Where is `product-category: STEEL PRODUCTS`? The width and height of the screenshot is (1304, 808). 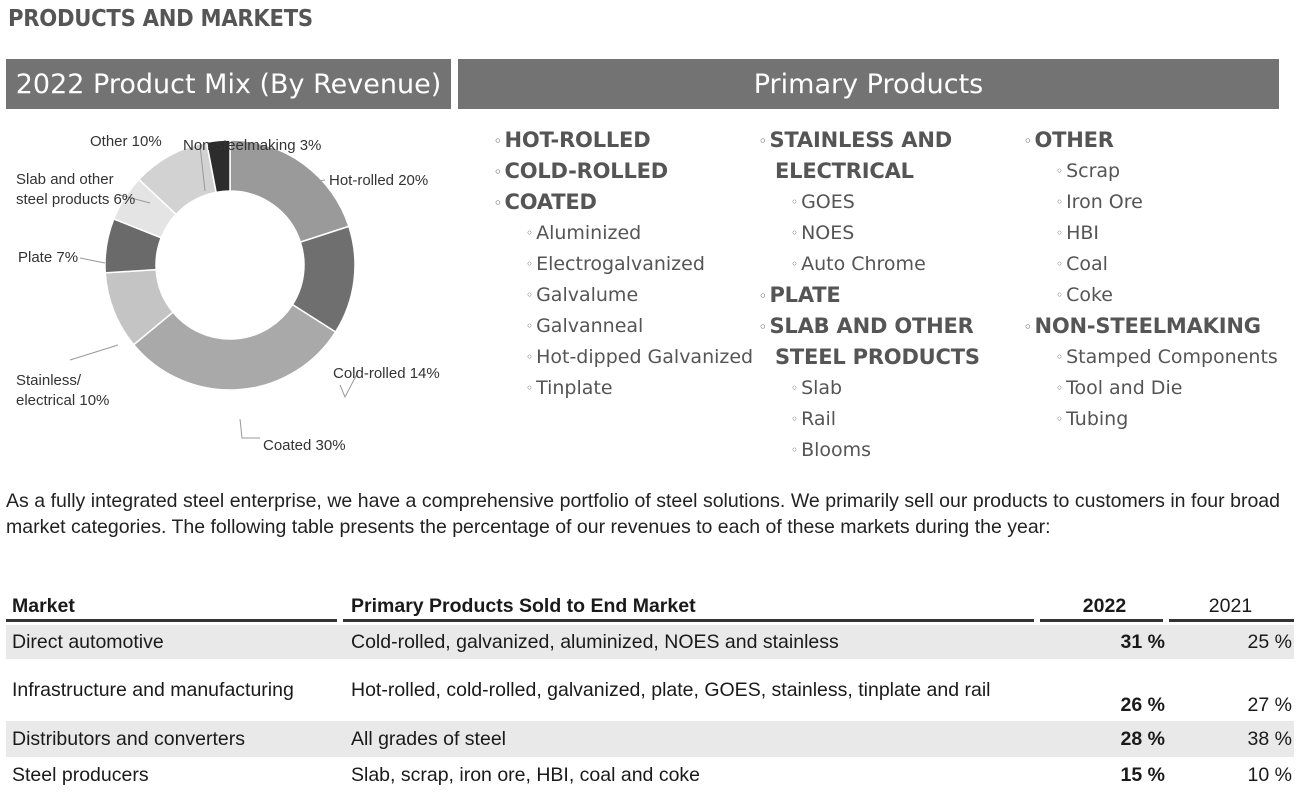
product-category: STEEL PRODUCTS is located at coordinates (869, 357).